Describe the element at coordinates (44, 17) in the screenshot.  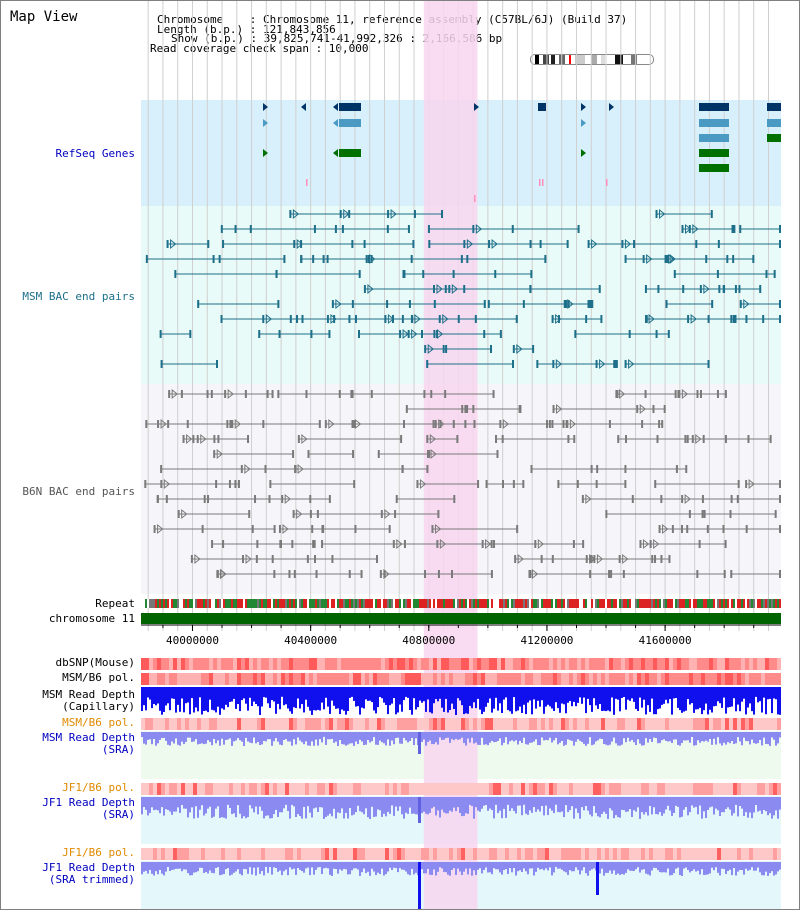
I see `page-title: Map View` at that location.